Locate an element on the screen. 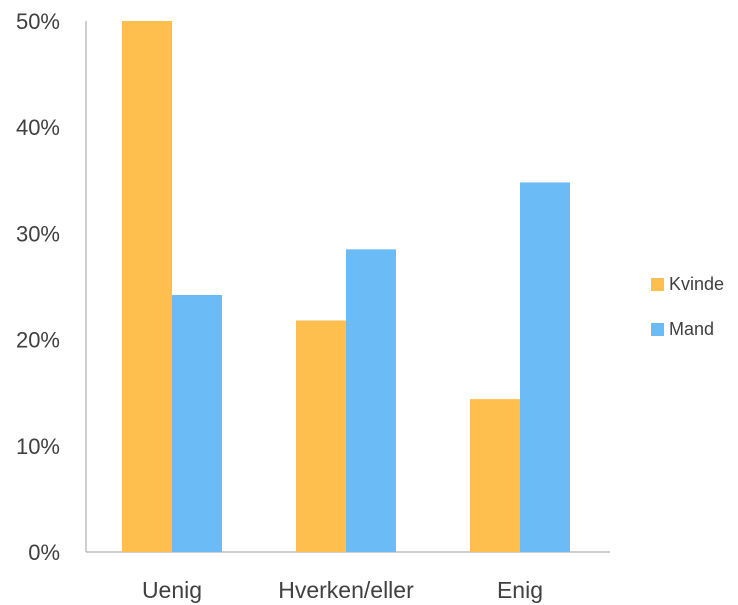  bar-mand-hverken-eller is located at coordinates (371, 400).